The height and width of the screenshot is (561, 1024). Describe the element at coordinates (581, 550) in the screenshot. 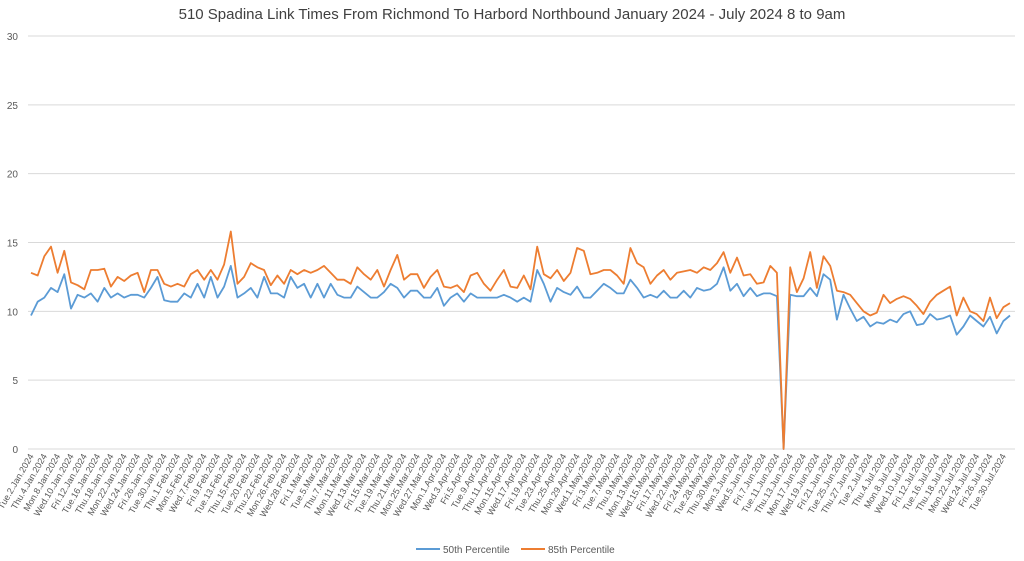

I see `legend-label-85th: 85th Percentile` at that location.